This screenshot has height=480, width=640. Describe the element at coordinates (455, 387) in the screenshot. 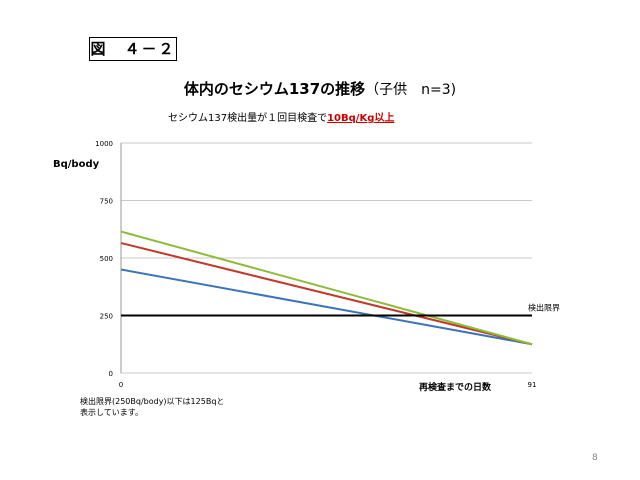

I see `x-axis-label: 再検査までの日数` at that location.